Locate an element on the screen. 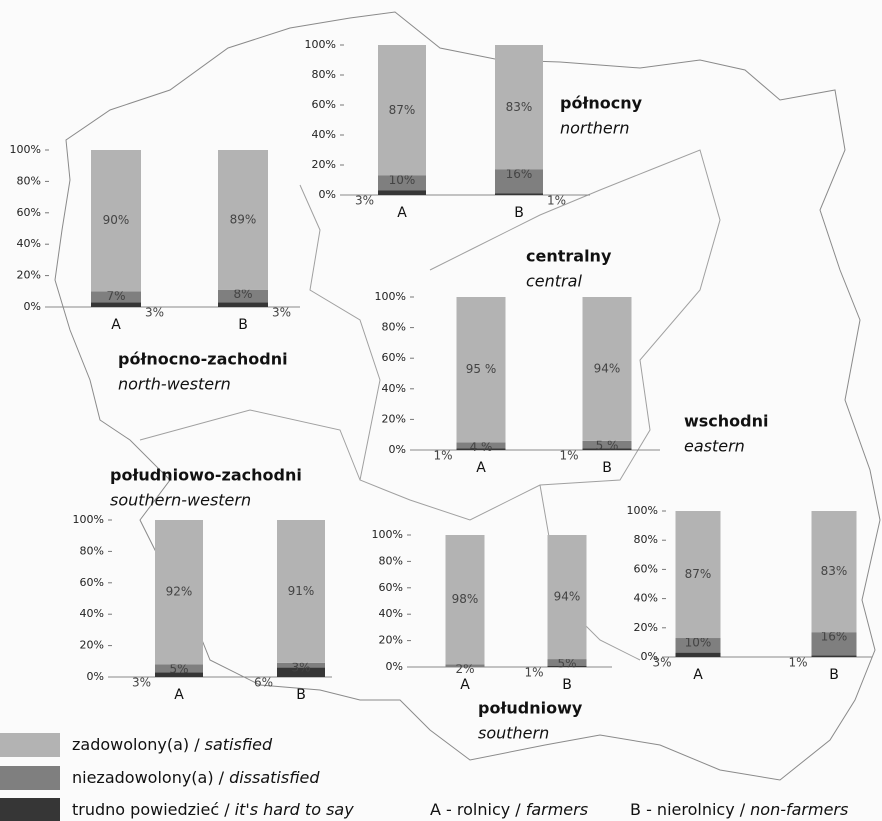 The image size is (882, 821). data-label: 6% is located at coordinates (263, 683).